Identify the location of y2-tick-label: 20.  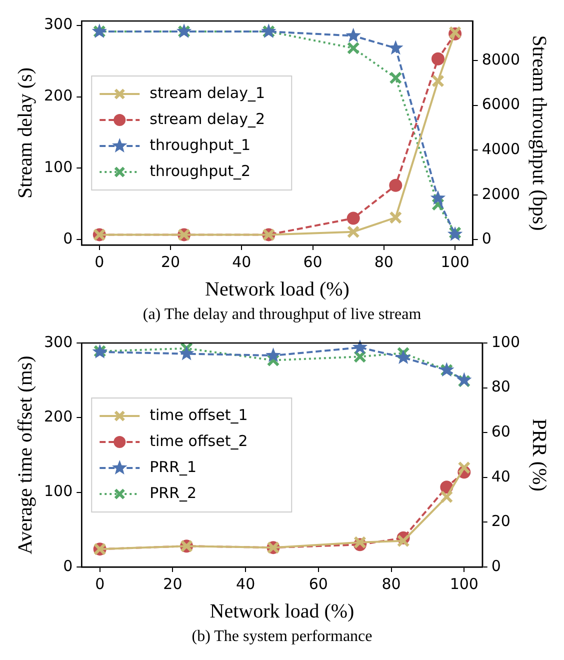
(500, 521).